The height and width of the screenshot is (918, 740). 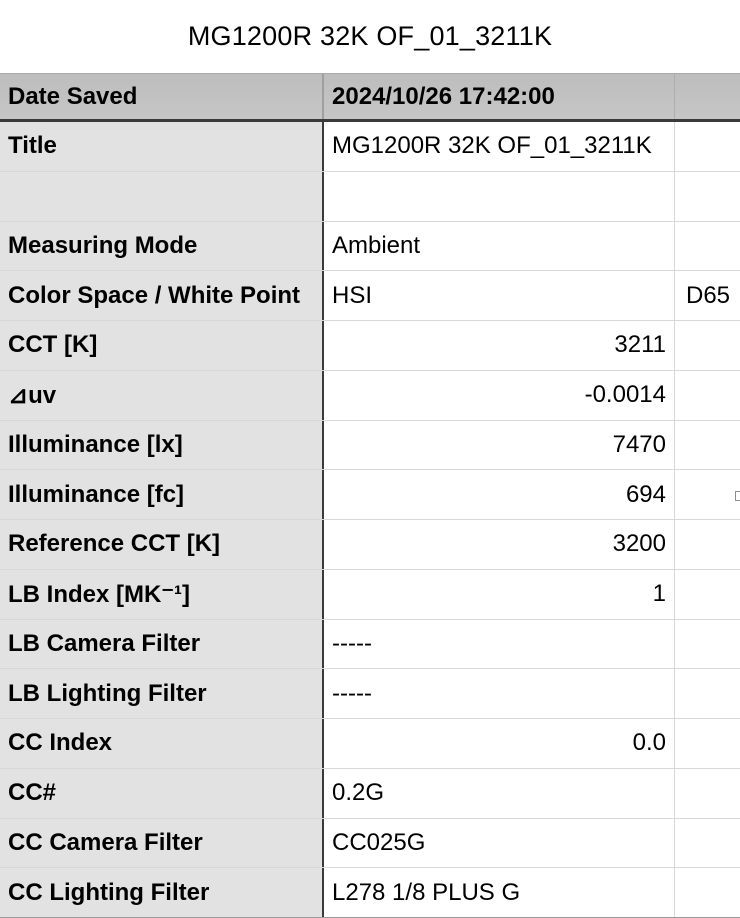 I want to click on row-unit: D65, so click(x=708, y=295).